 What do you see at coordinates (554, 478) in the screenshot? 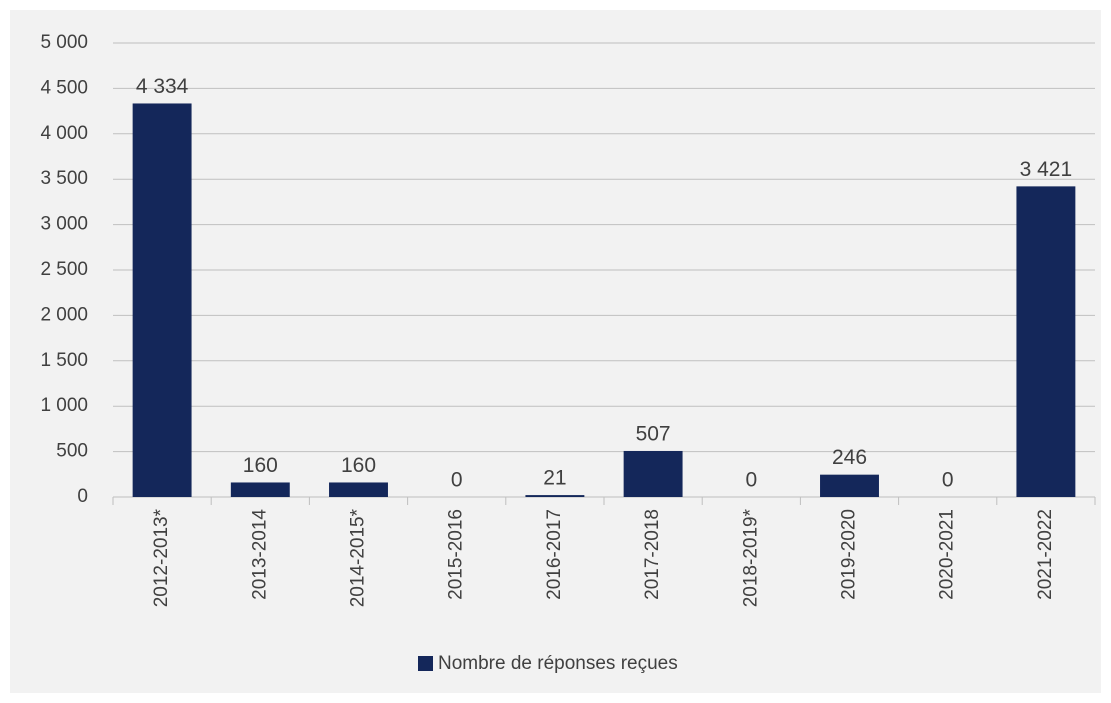
I see `data-label: 21` at bounding box center [554, 478].